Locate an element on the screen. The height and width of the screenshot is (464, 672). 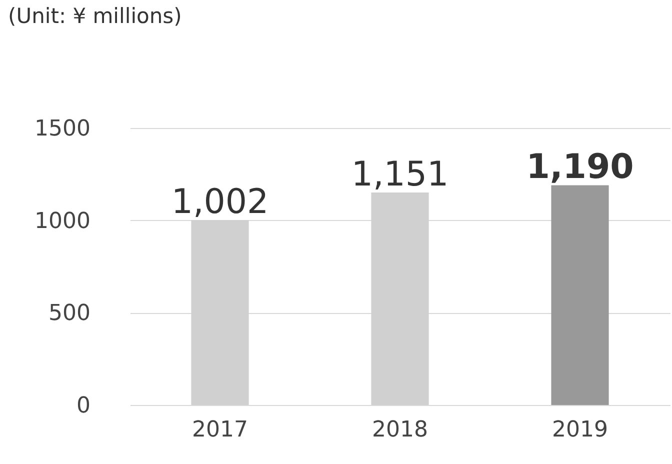
x-tick-label: 2018 is located at coordinates (400, 430).